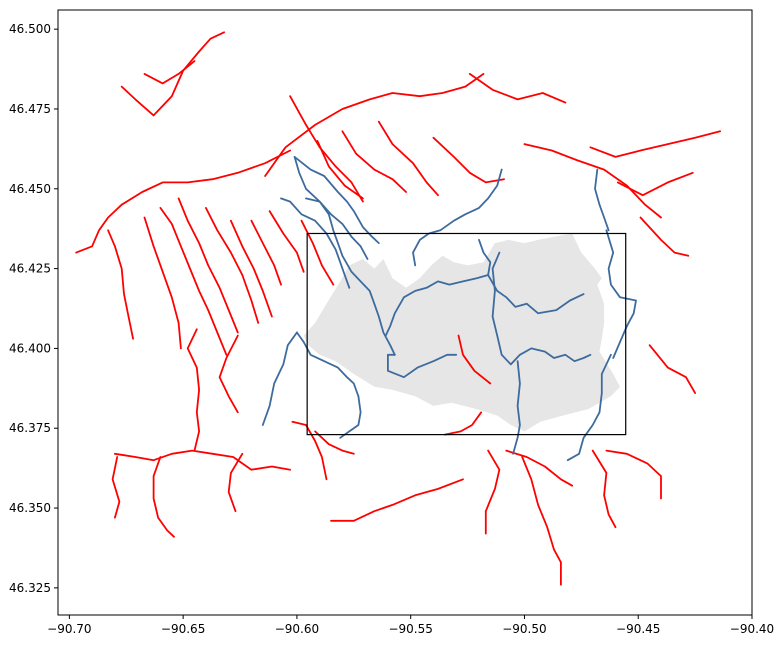 The image size is (776, 659). What do you see at coordinates (30, 348) in the screenshot?
I see `y-tick-label: 46.400` at bounding box center [30, 348].